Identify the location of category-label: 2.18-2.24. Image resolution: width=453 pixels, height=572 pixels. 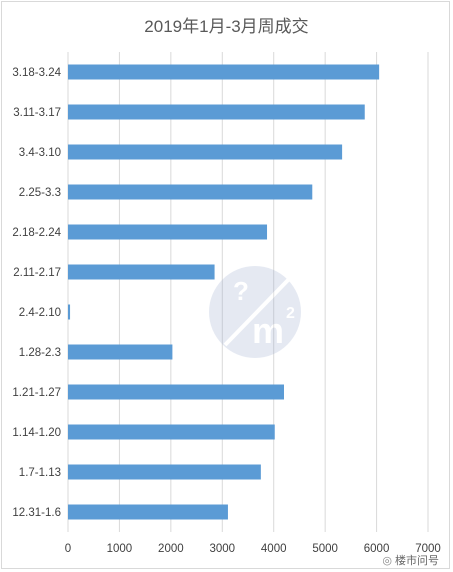
(36, 233).